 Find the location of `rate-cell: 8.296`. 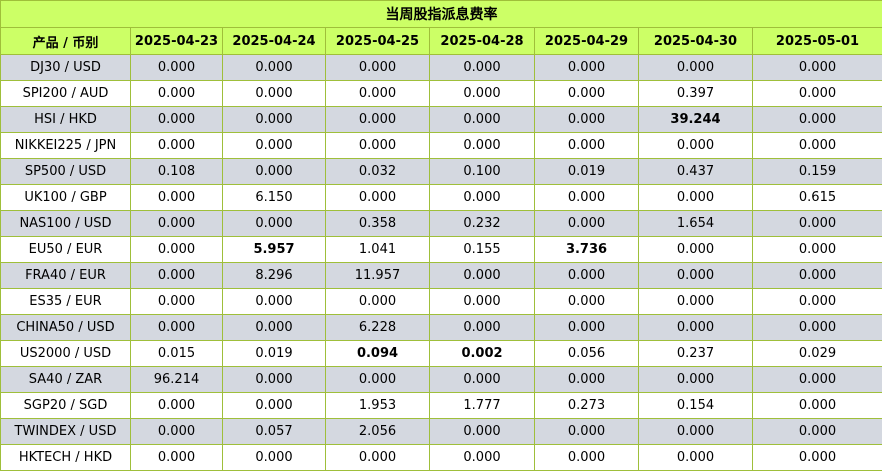

rate-cell: 8.296 is located at coordinates (274, 276).